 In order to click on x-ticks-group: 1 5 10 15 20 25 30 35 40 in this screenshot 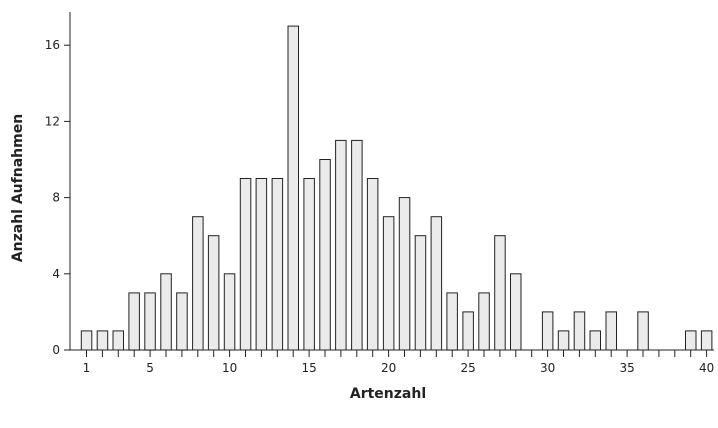, I will do `click(398, 362)`.